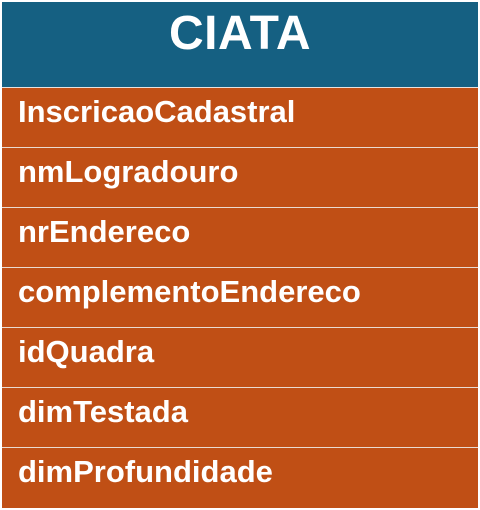 The width and height of the screenshot is (480, 510). What do you see at coordinates (240, 238) in the screenshot?
I see `field-row: nrEndereco` at bounding box center [240, 238].